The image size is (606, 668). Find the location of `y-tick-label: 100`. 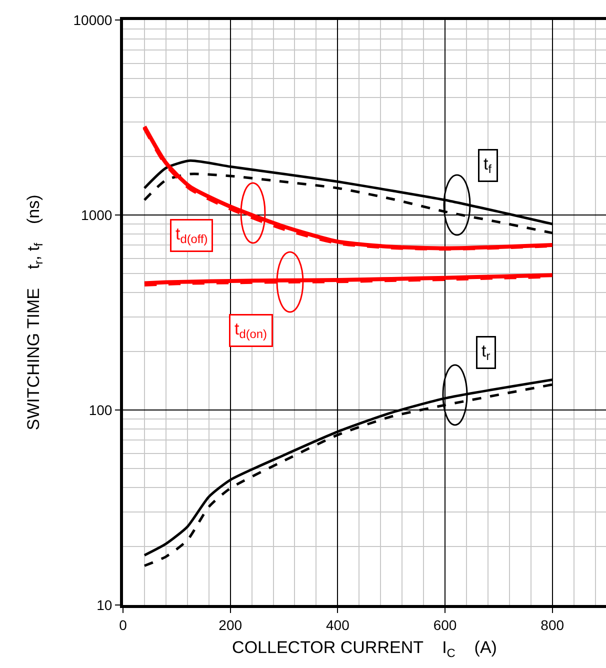

y-tick-label: 100 is located at coordinates (100, 410).